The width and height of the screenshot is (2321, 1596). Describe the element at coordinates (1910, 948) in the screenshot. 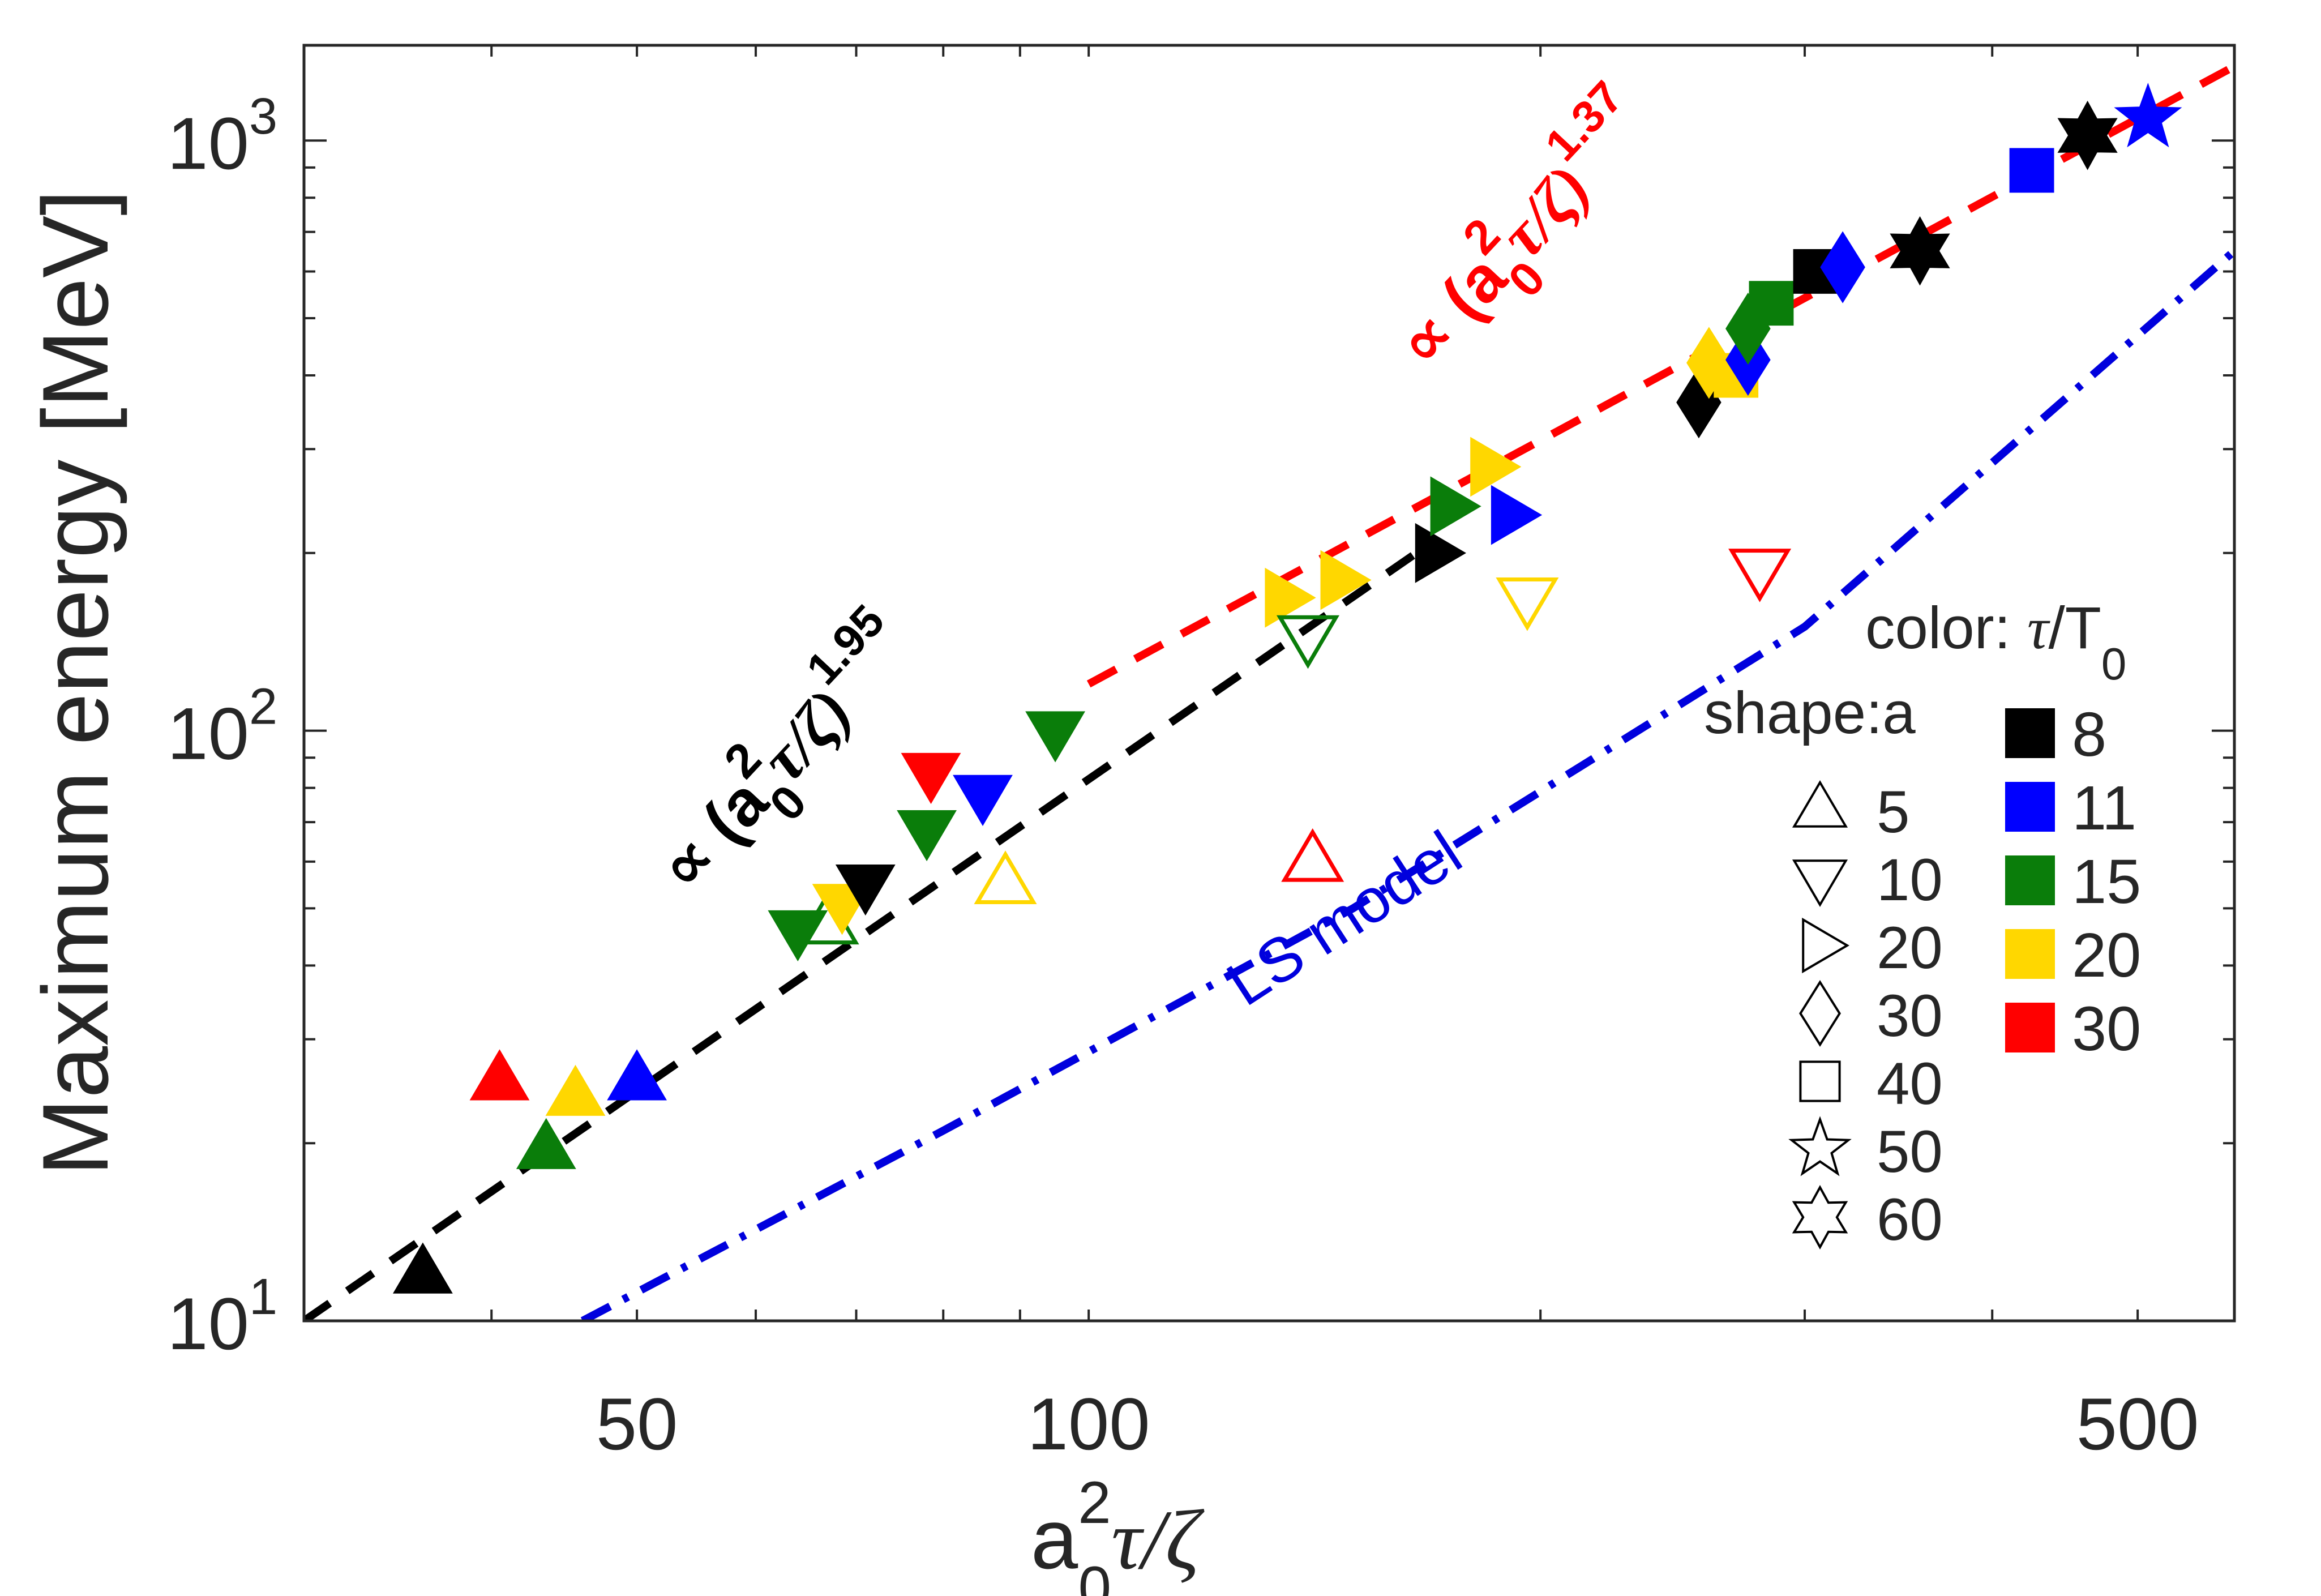

I see `legend-shape-label: 20` at that location.